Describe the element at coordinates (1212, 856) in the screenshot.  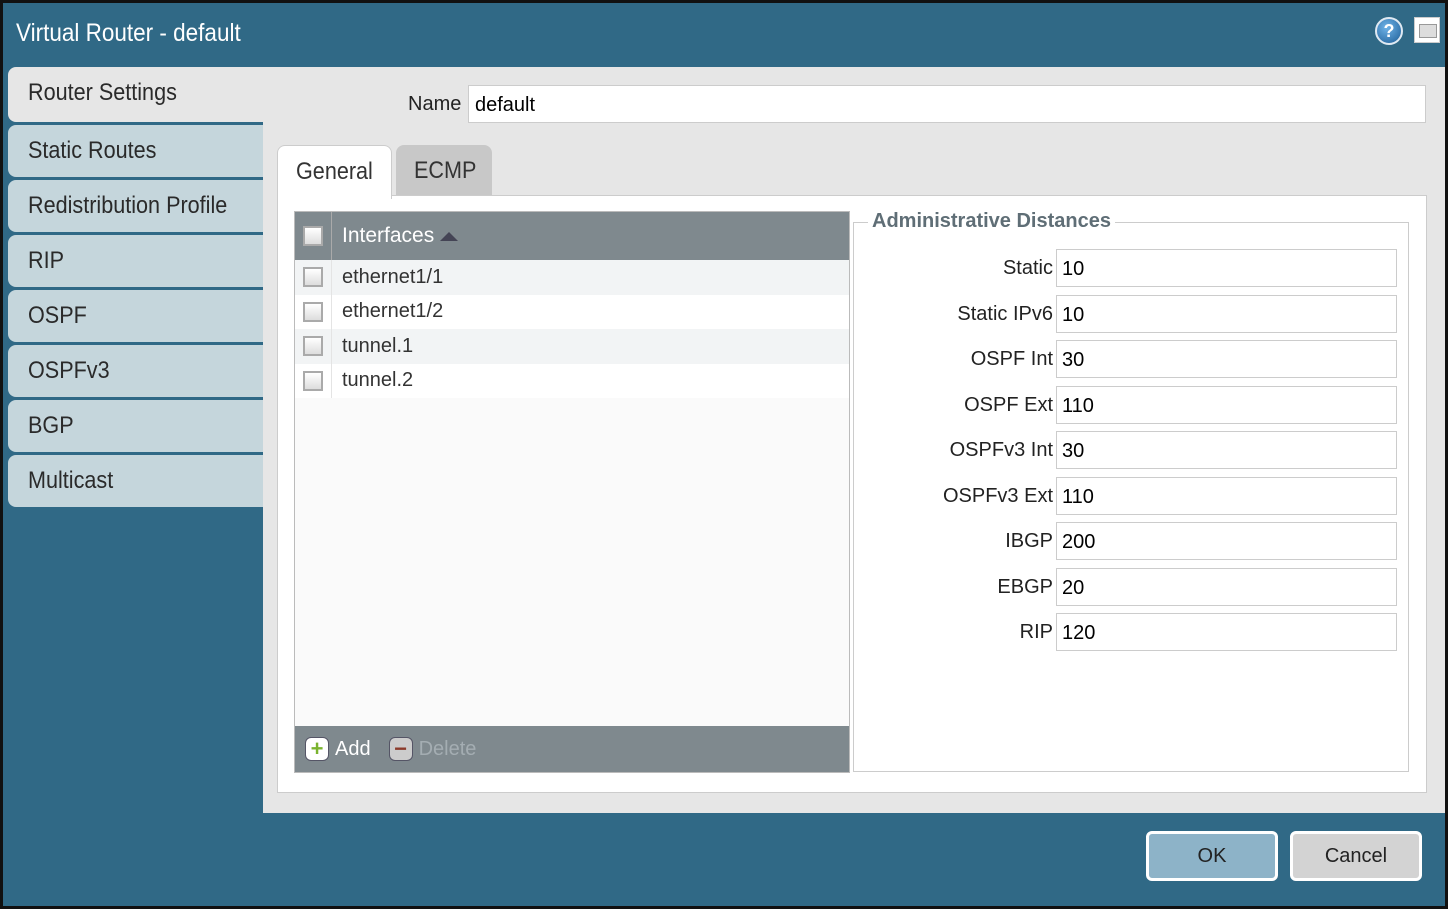
I see `ok-button: OK` at that location.